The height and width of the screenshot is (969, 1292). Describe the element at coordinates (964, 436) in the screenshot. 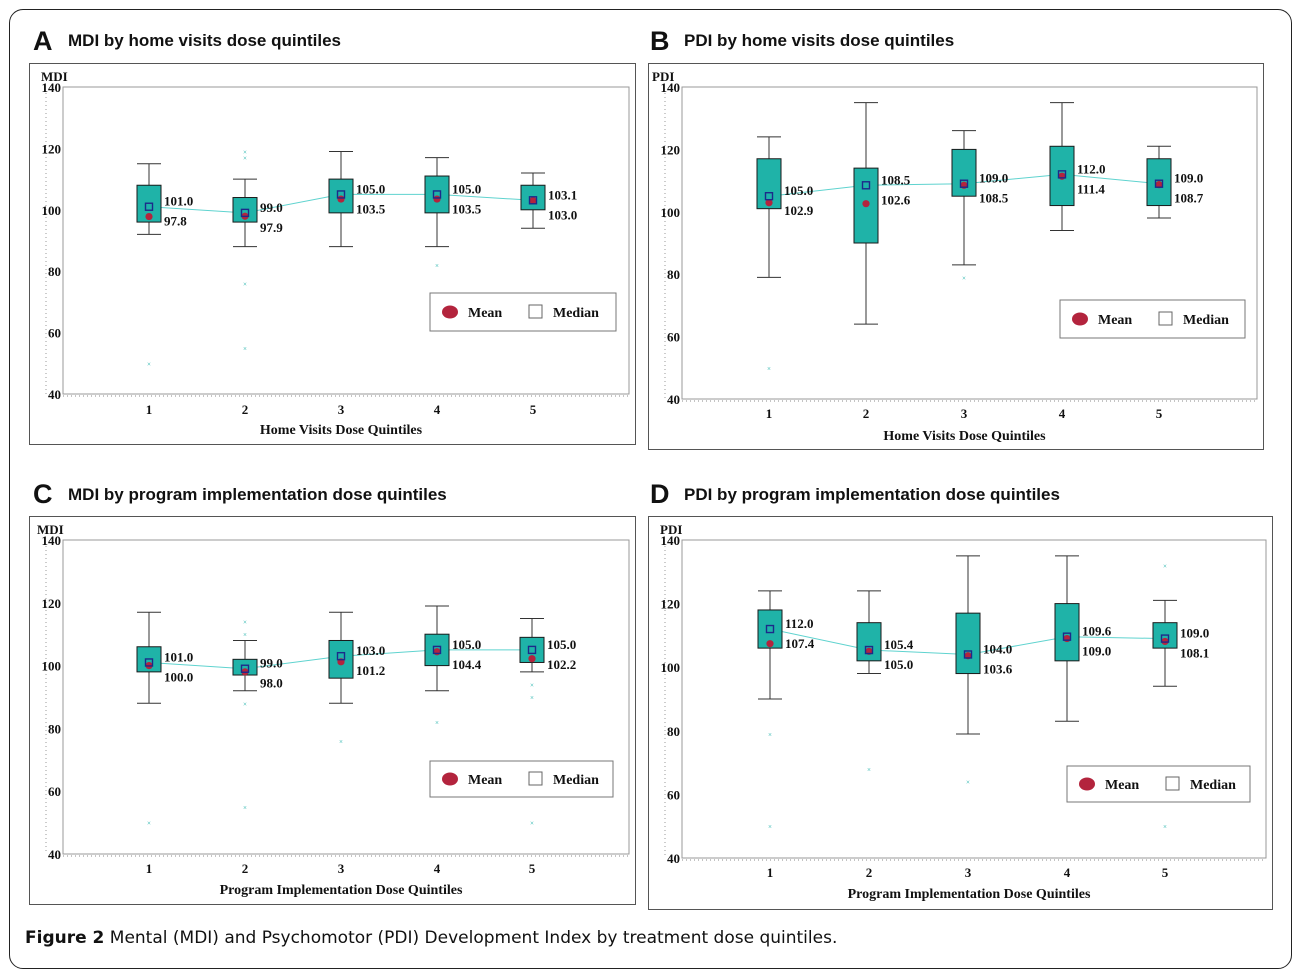

I see `x-axis-label: Home Visits Dose Quintiles` at that location.